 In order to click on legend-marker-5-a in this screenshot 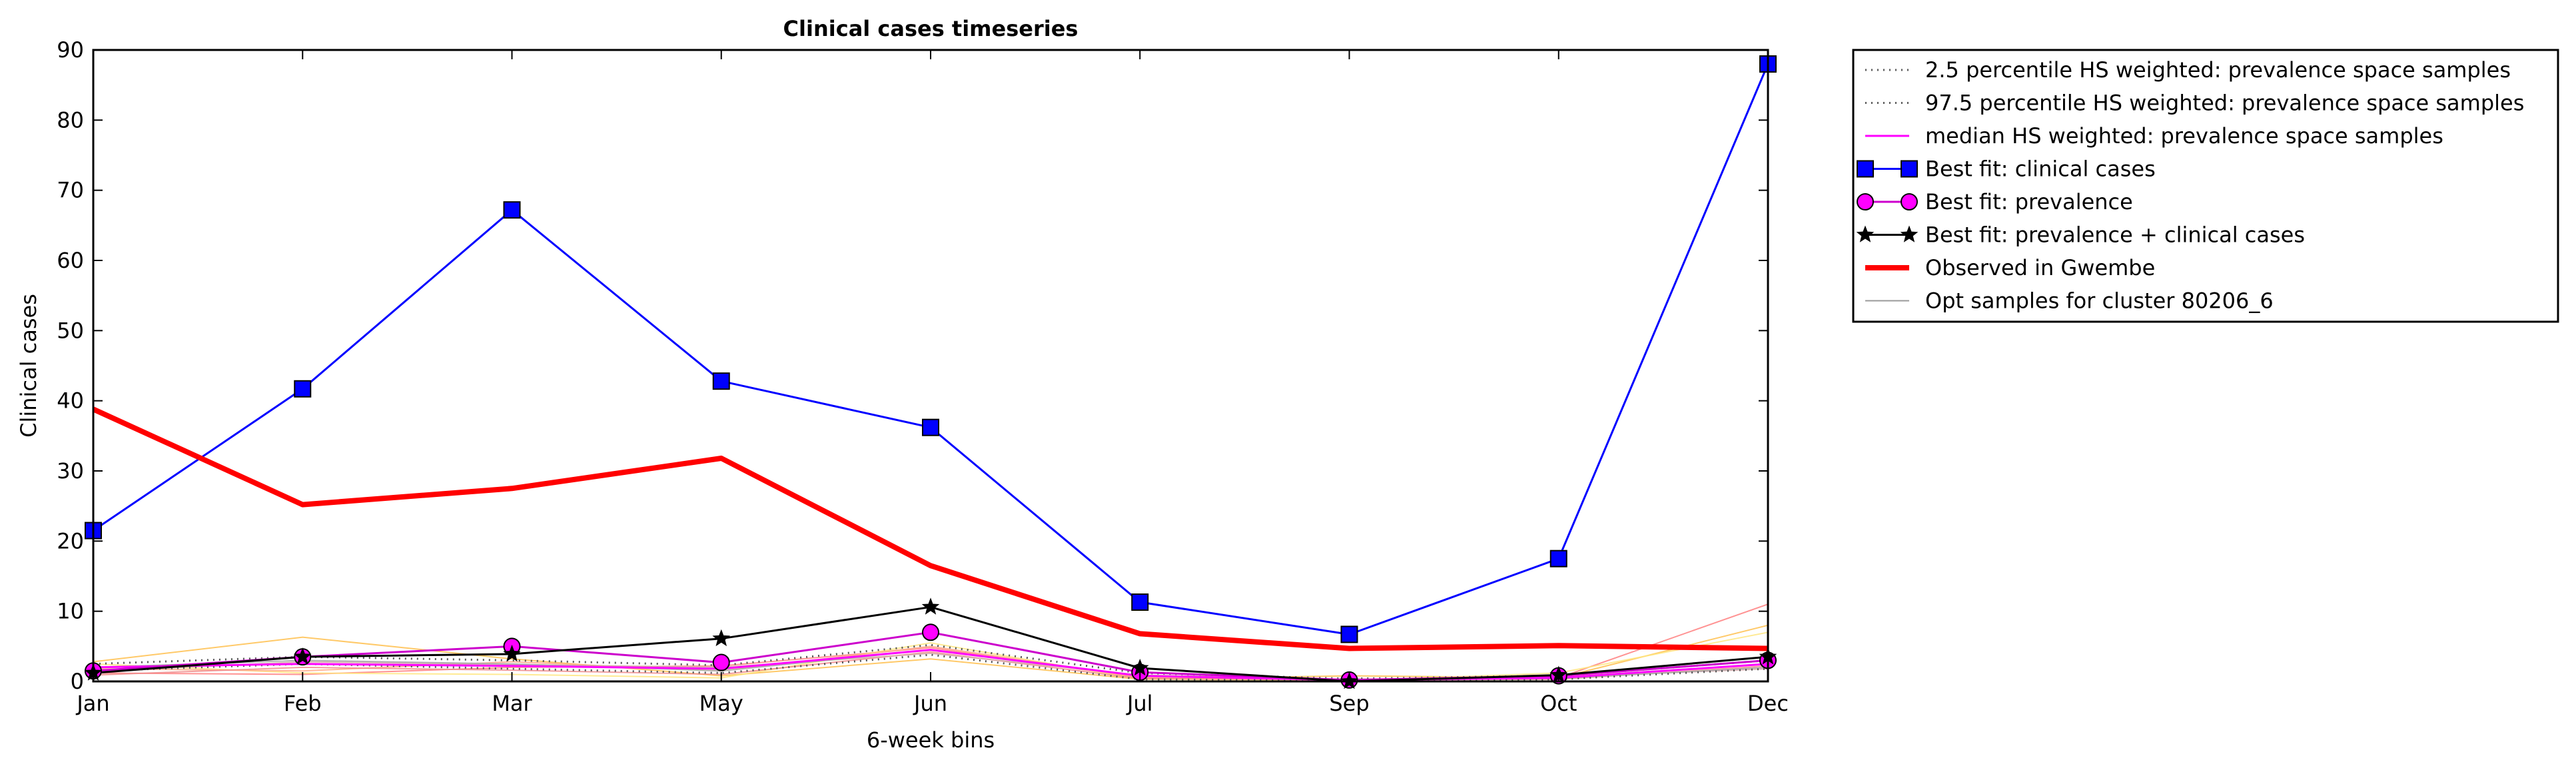, I will do `click(1866, 233)`.